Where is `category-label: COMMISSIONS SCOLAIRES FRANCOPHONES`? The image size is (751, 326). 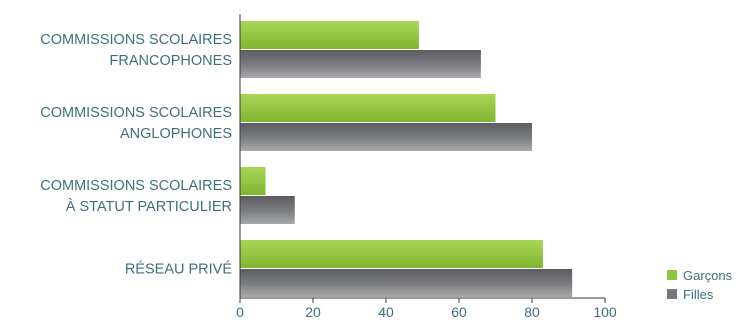
category-label: COMMISSIONS SCOLAIRES FRANCOPHONES is located at coordinates (136, 50).